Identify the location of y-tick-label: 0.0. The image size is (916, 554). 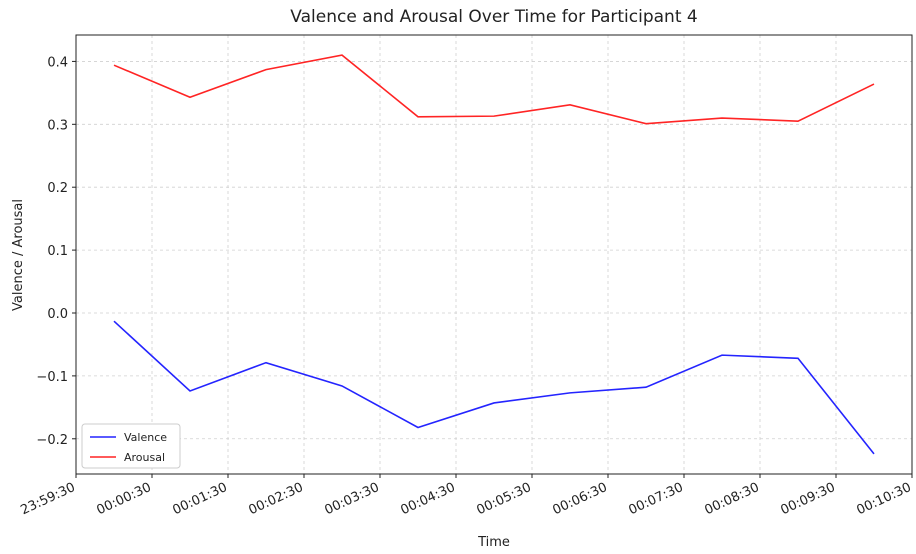
(57, 314).